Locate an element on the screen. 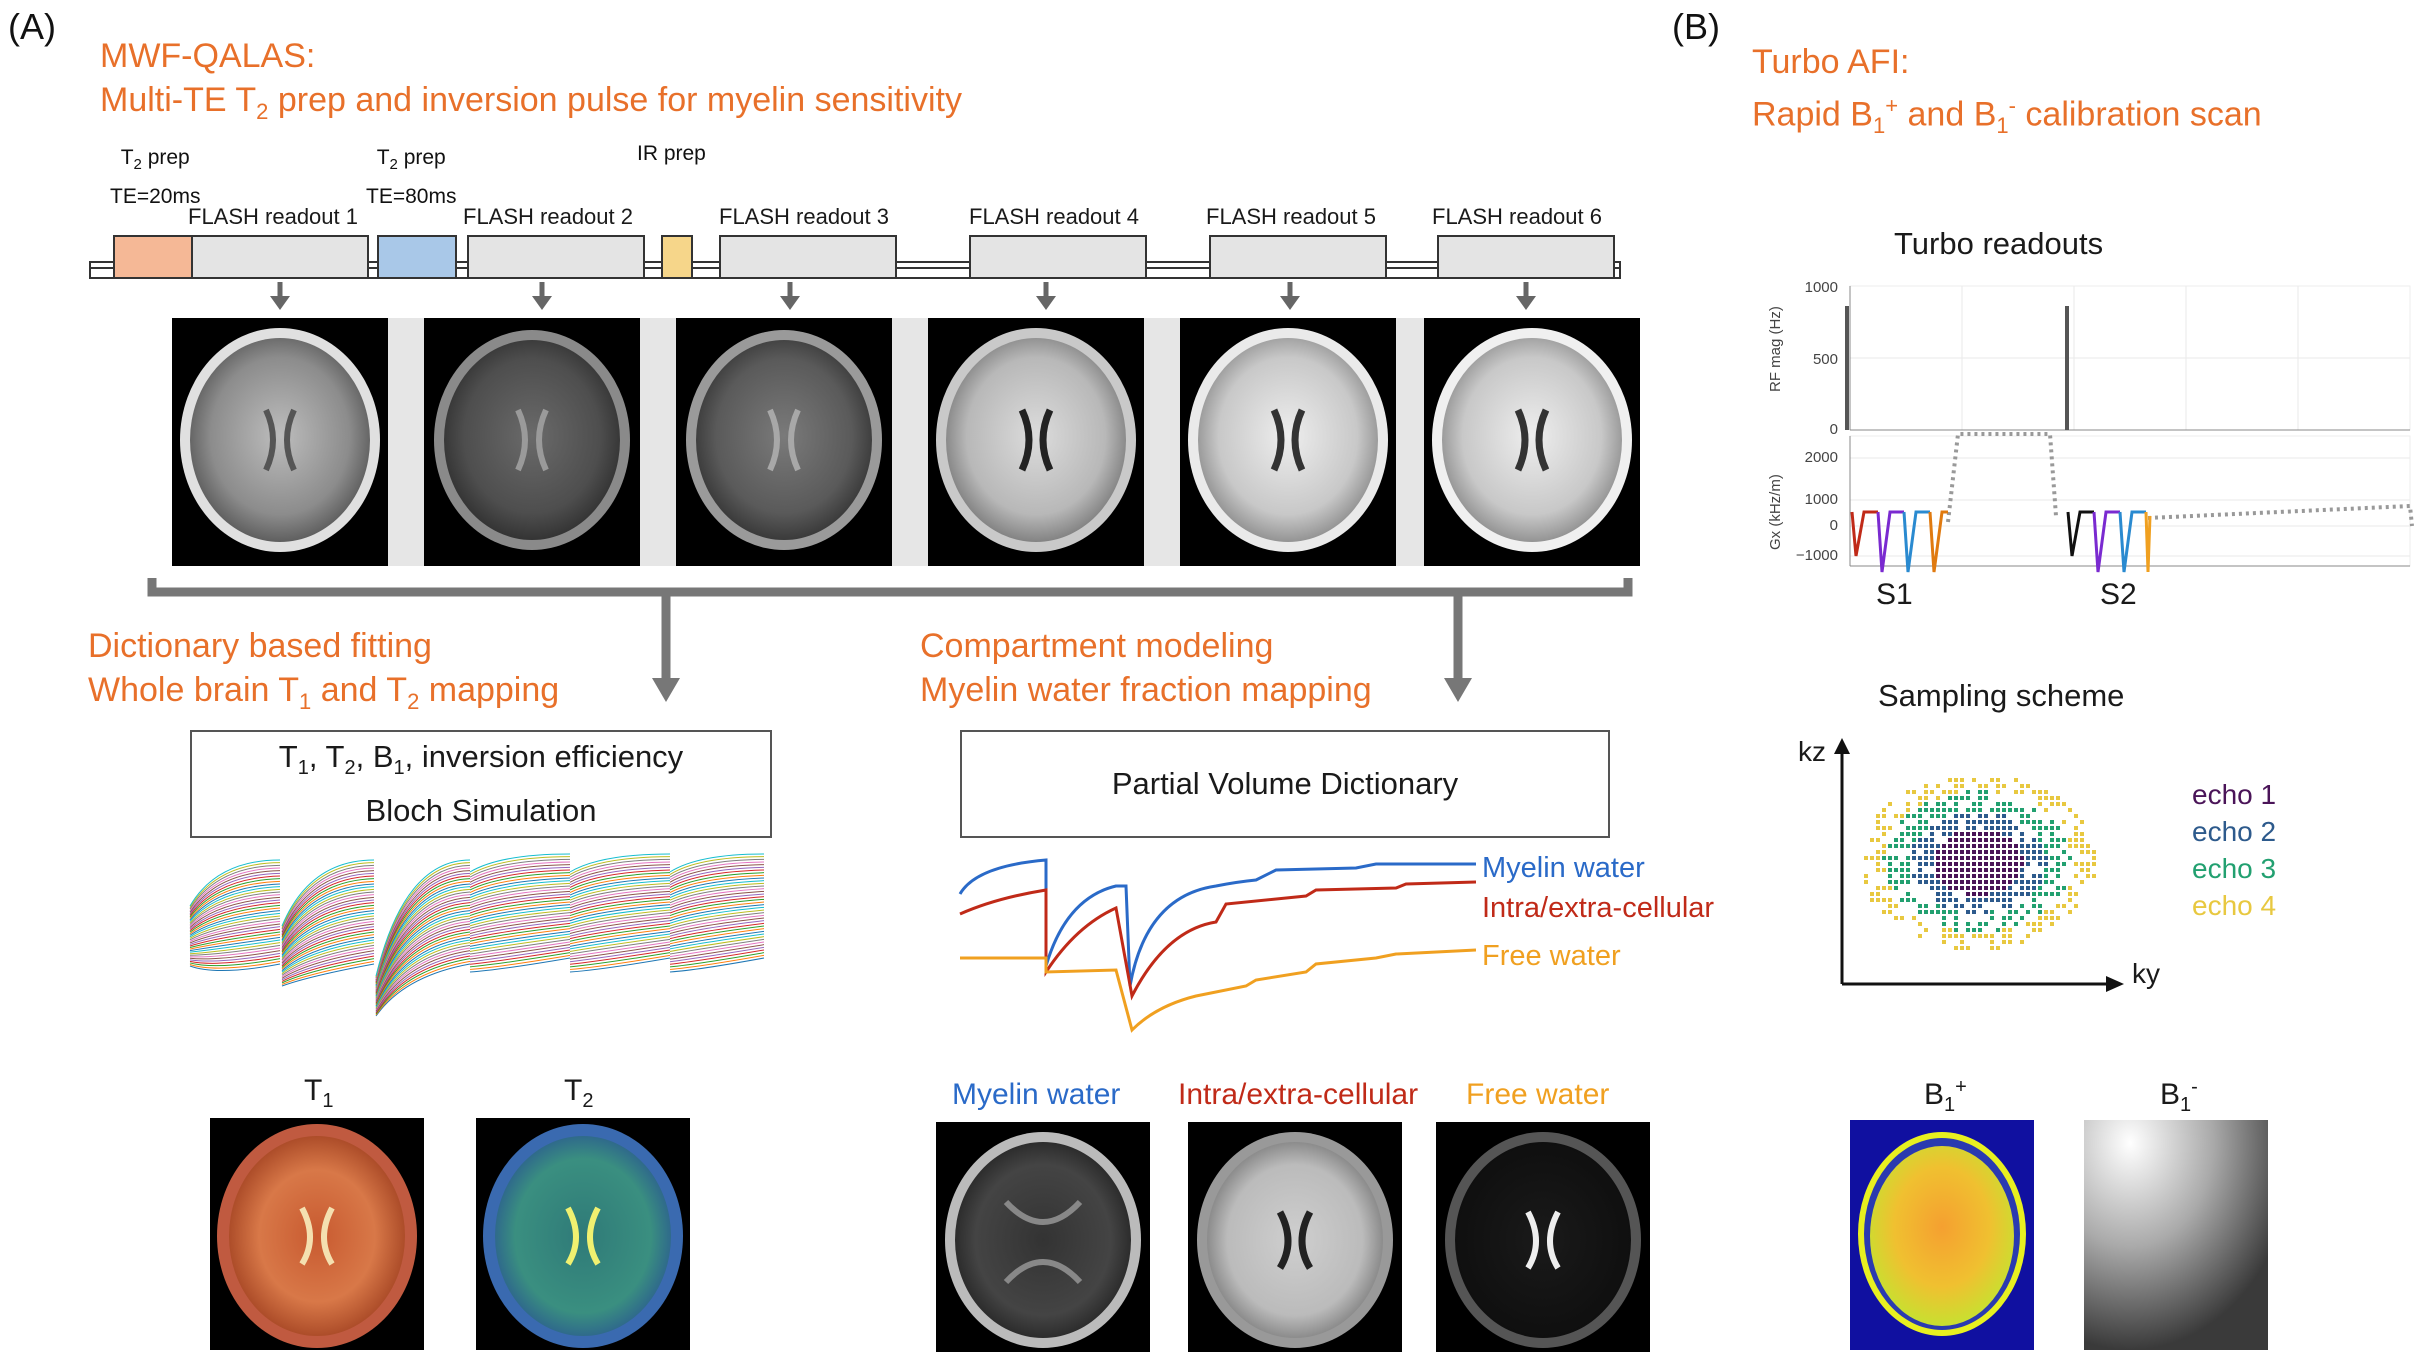 Image resolution: width=2421 pixels, height=1368 pixels. free-map-title: Free water is located at coordinates (1538, 1094).